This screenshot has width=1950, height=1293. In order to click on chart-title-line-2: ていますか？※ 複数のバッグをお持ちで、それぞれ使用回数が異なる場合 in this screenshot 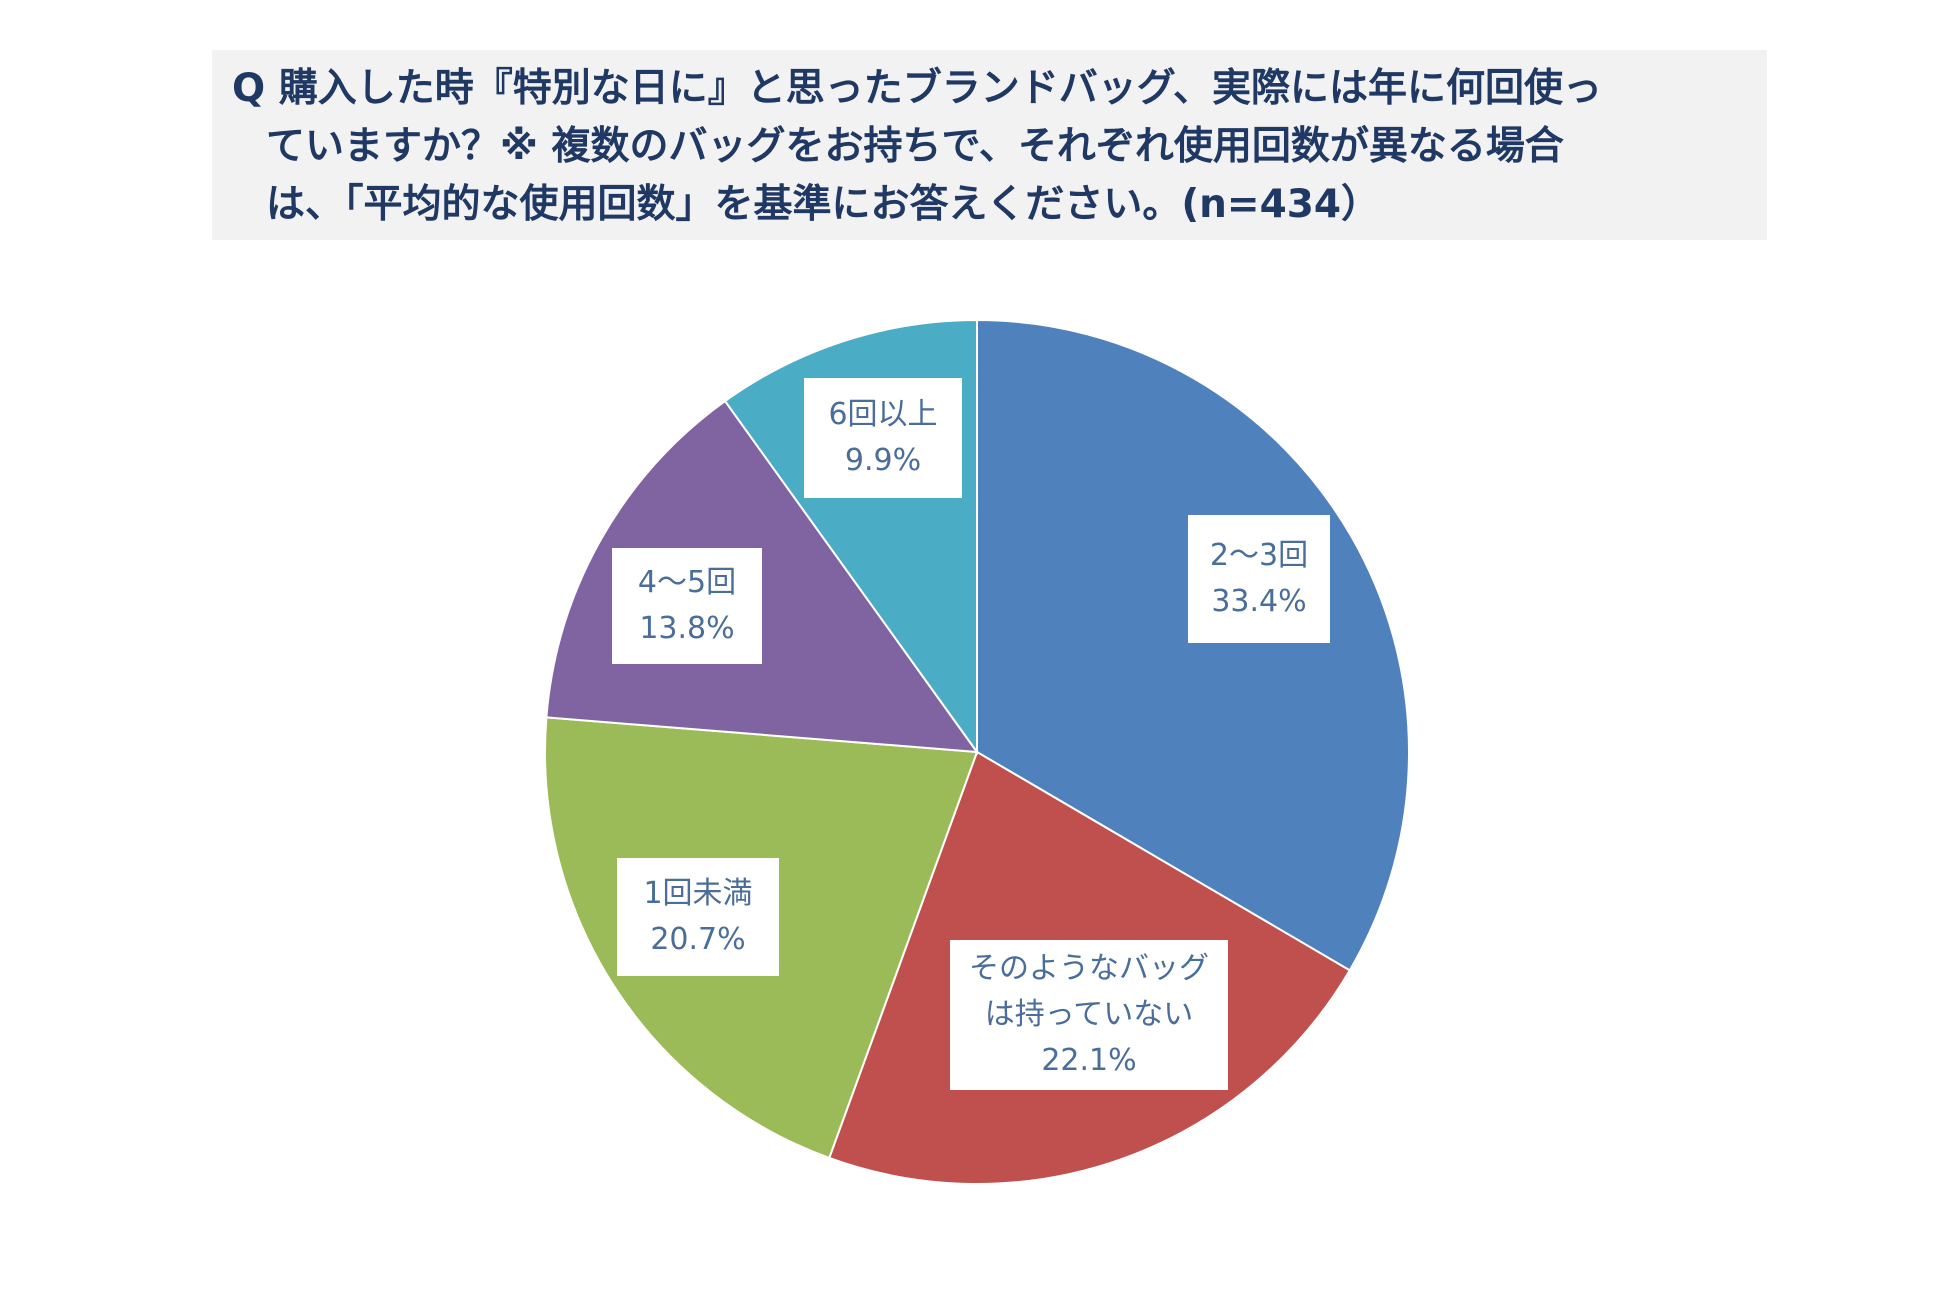, I will do `click(915, 146)`.